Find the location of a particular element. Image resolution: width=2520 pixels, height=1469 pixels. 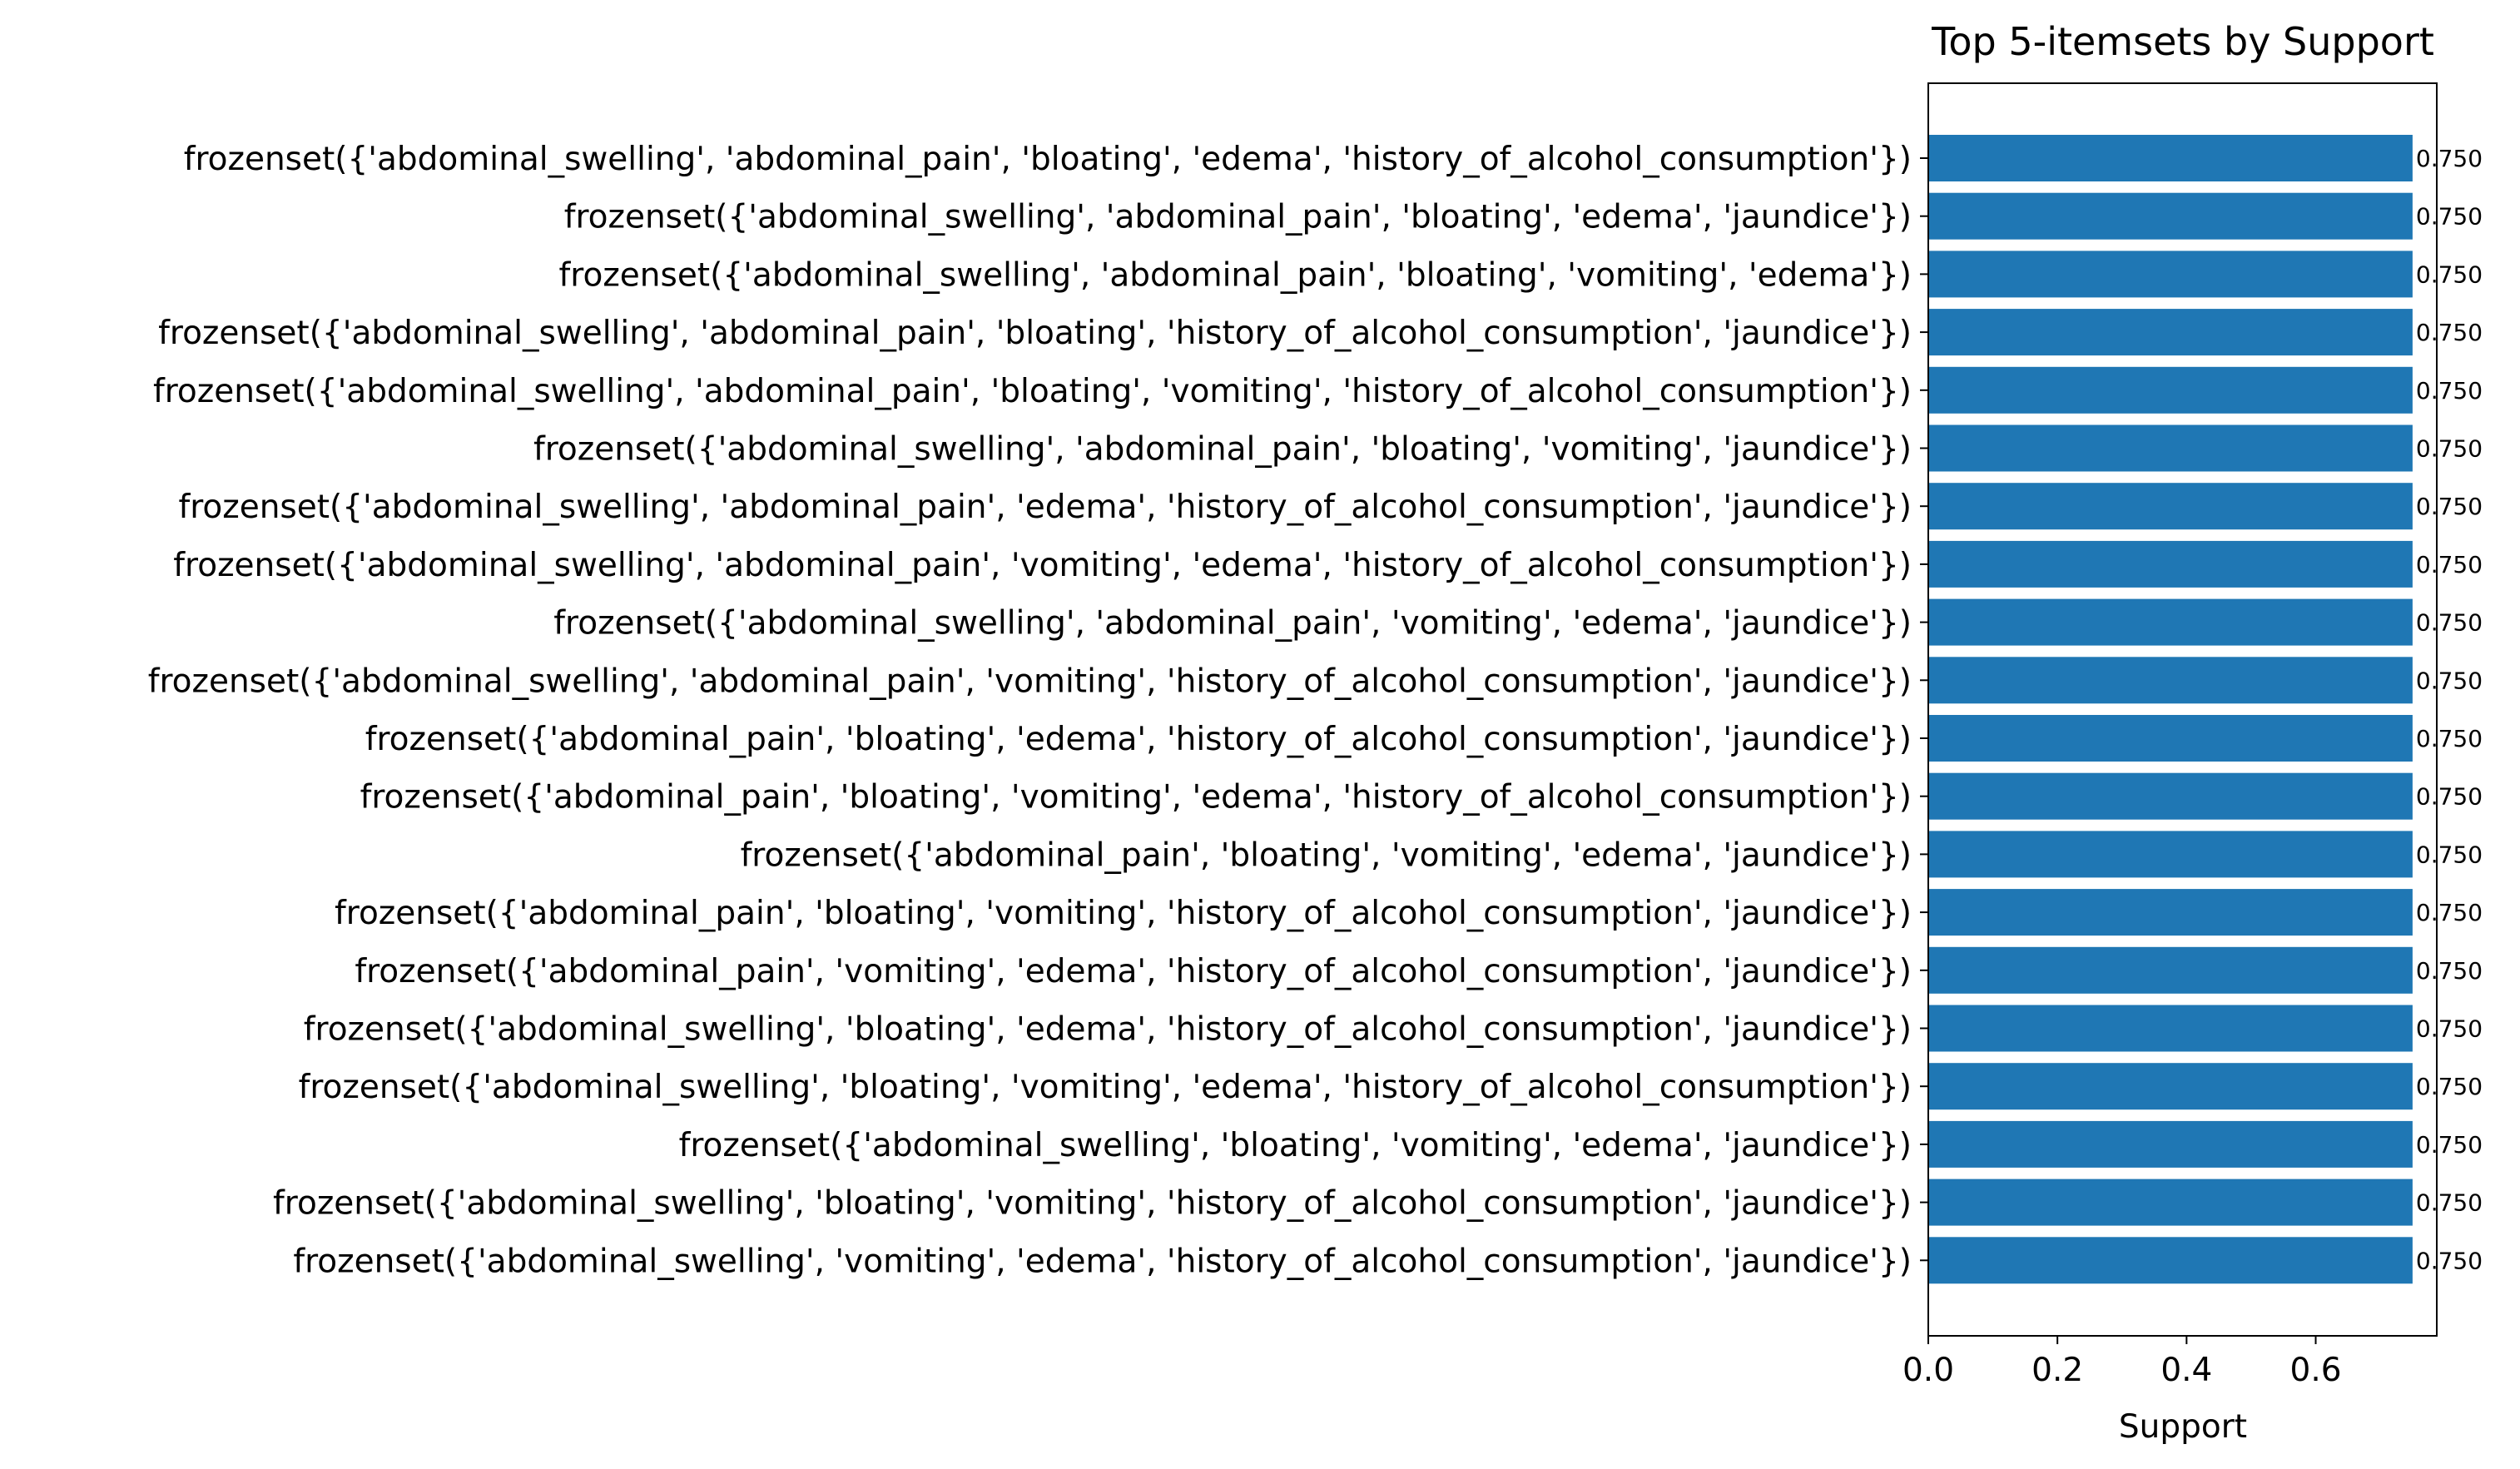

x-tick-label: 0.2 is located at coordinates (2057, 1370).